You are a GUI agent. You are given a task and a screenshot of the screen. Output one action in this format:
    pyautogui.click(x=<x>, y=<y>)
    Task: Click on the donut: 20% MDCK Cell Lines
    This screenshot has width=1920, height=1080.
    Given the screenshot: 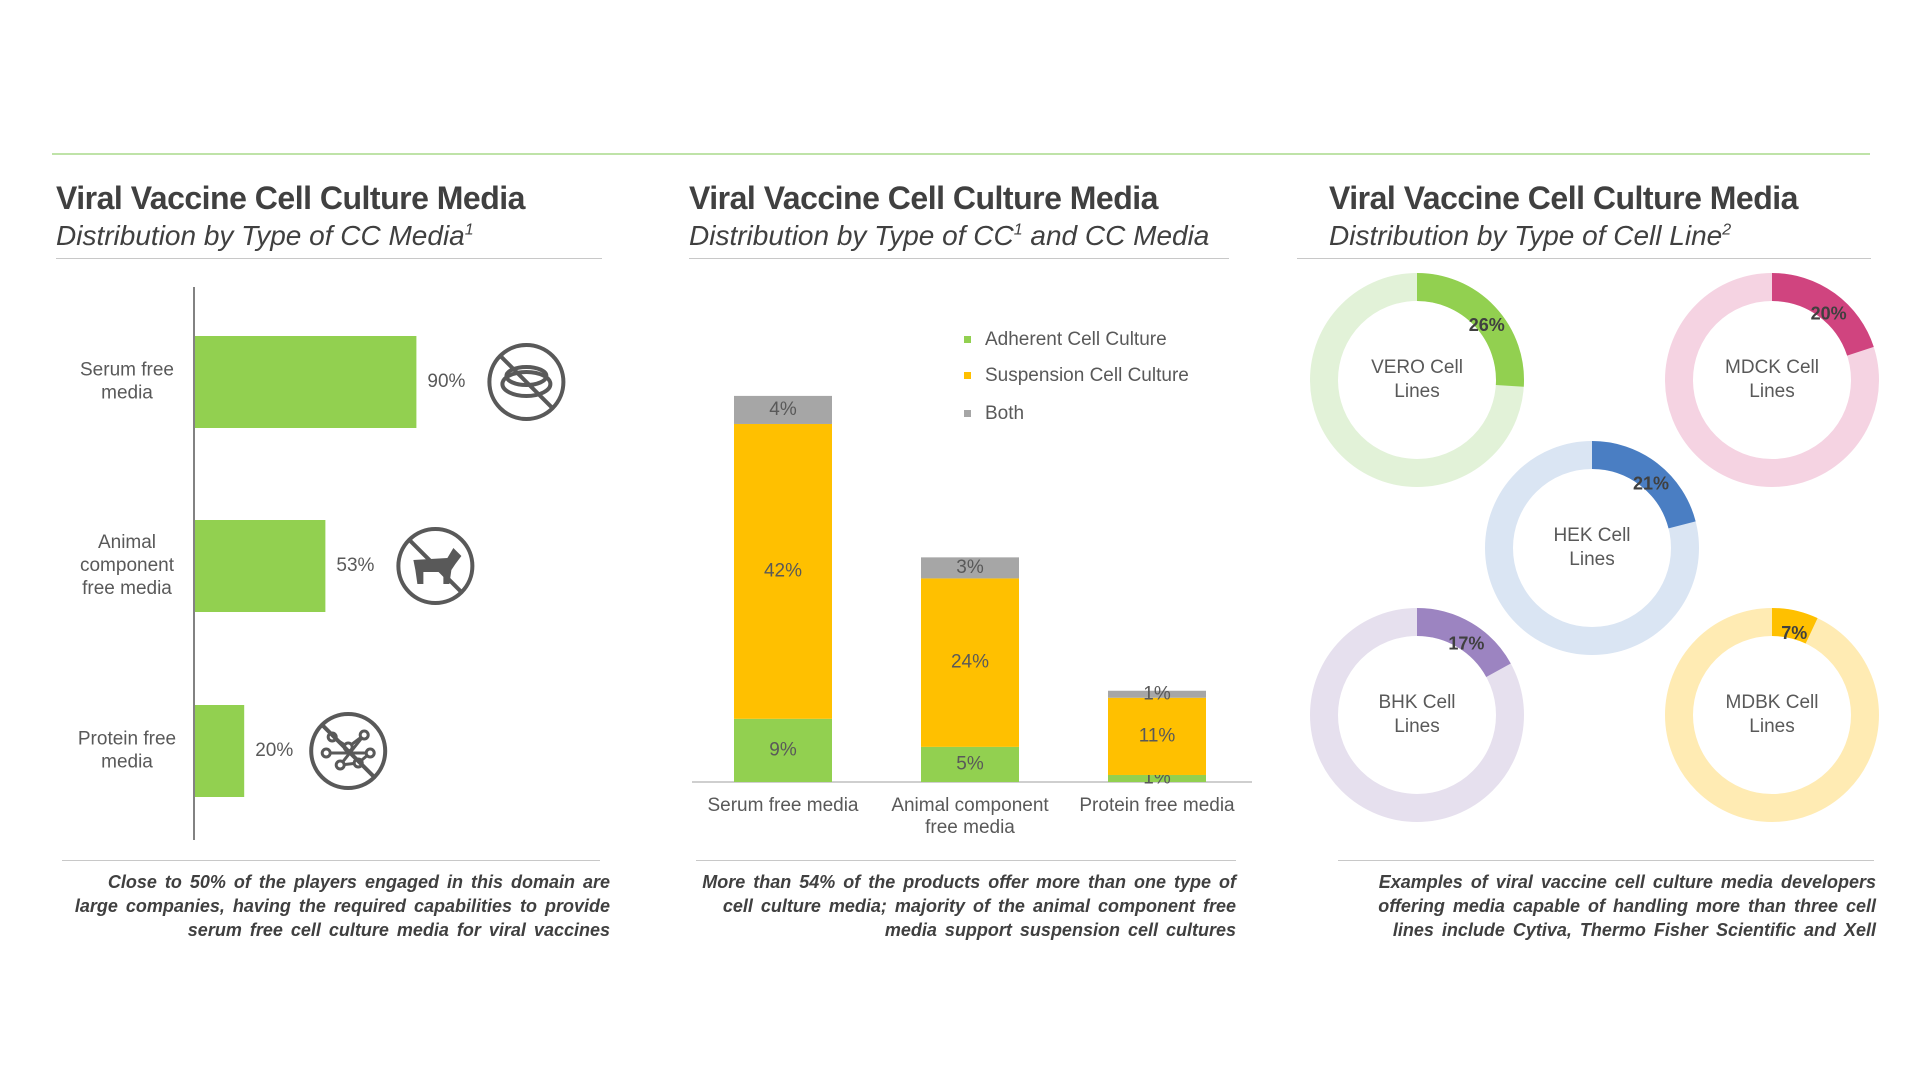 What is the action you would take?
    pyautogui.click(x=1772, y=380)
    